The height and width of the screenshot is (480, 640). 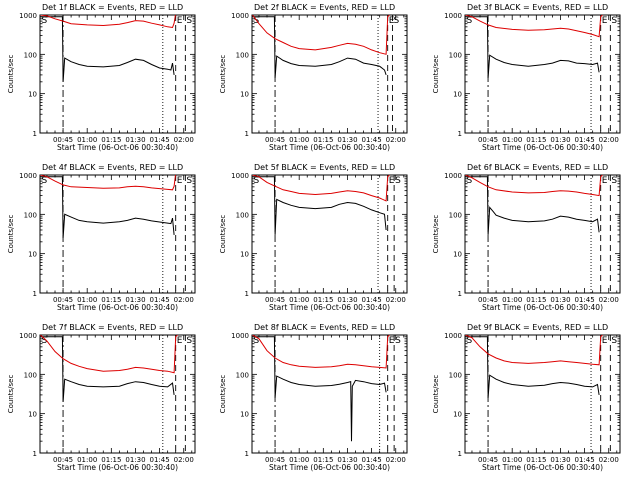 I want to click on panel-title: Det 2f BLACK = Events, RED = LLD, so click(x=324, y=7).